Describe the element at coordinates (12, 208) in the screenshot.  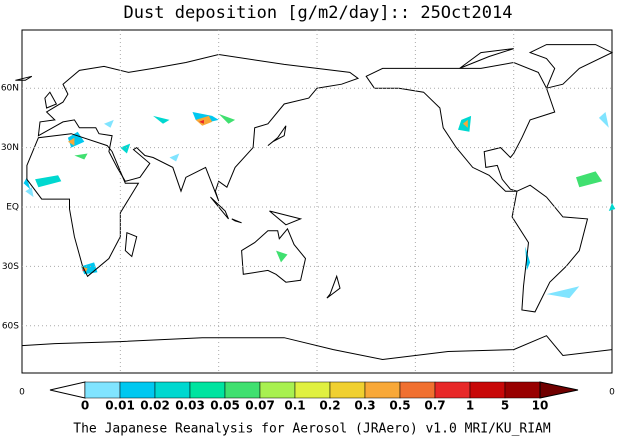
I see `lat-label: EQ` at that location.